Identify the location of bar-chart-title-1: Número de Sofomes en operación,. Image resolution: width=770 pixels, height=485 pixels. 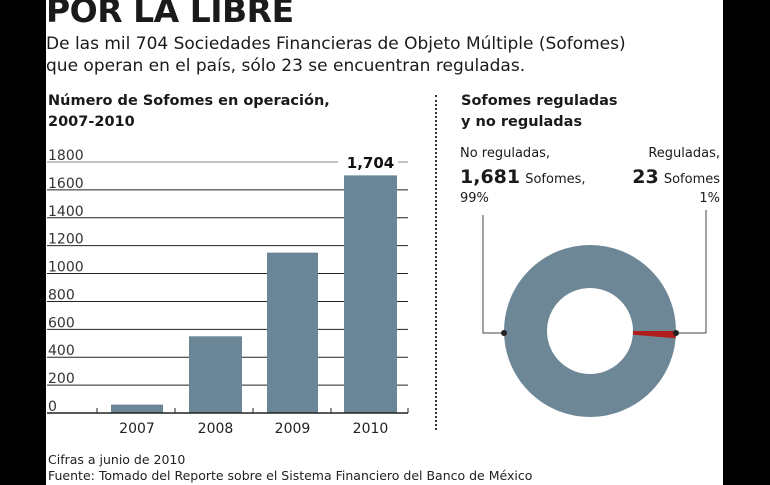
(189, 101).